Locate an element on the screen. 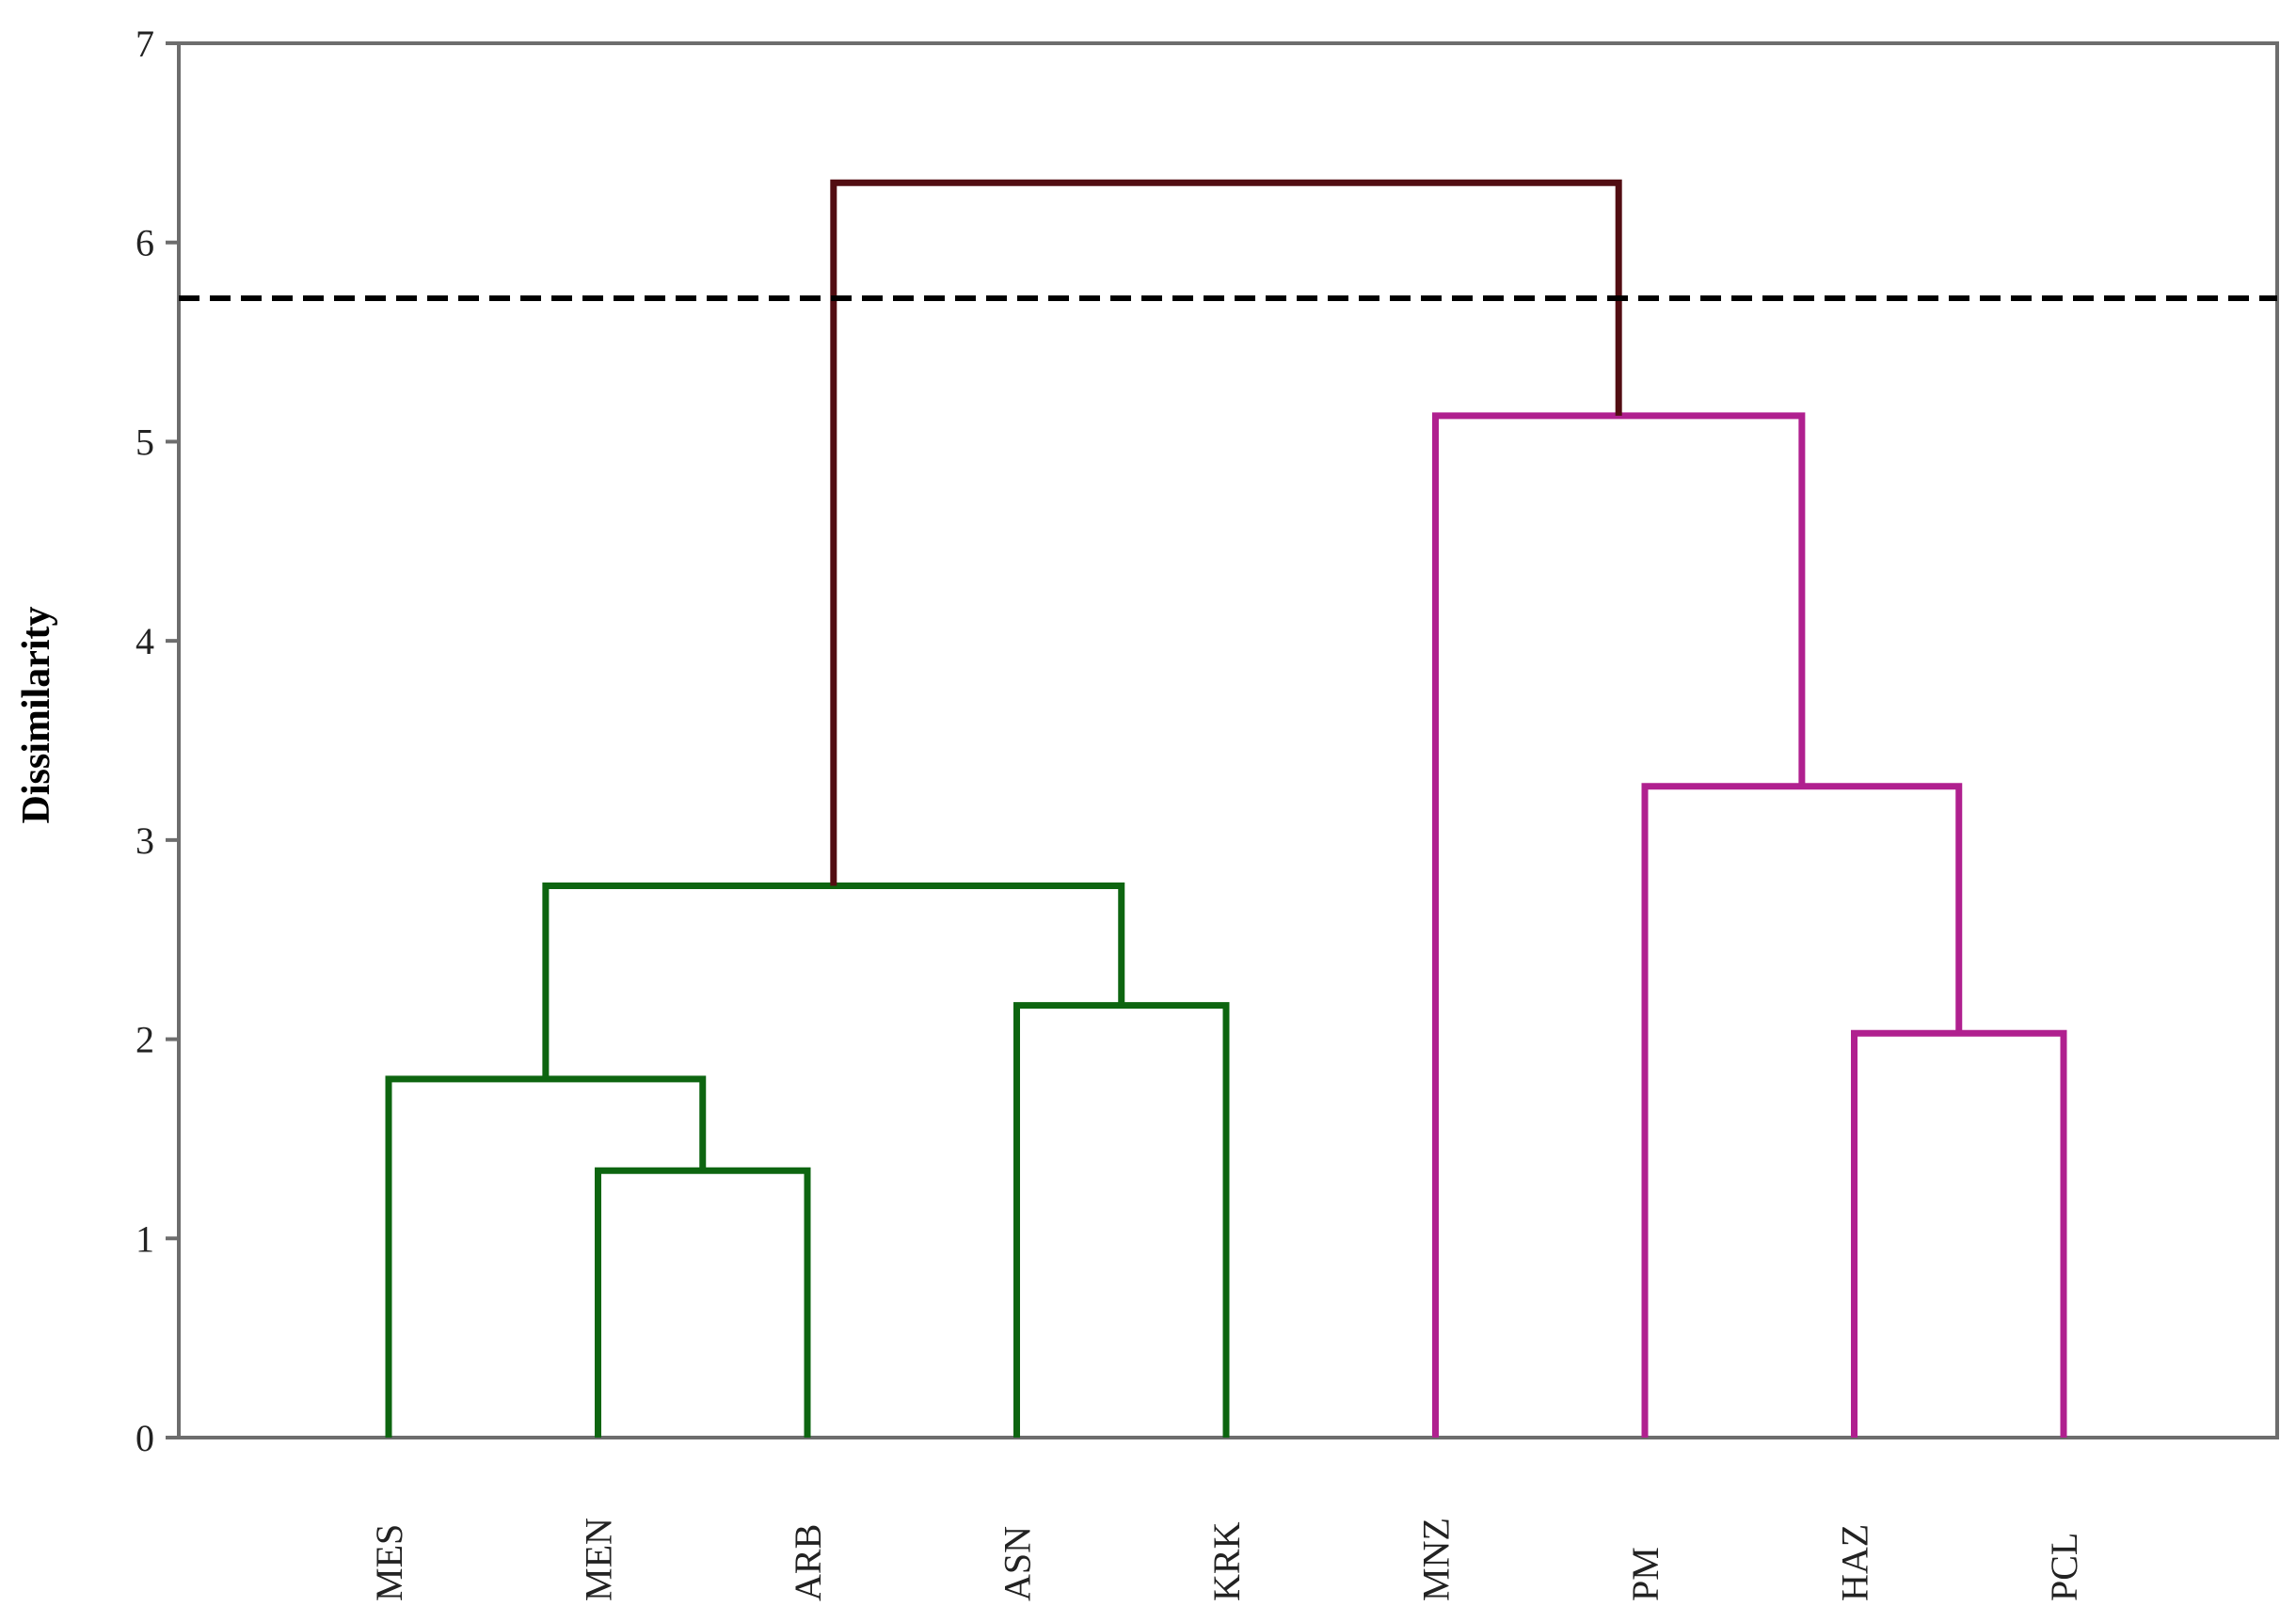 The width and height of the screenshot is (2296, 1622). y-tick-label: 3 is located at coordinates (145, 840).